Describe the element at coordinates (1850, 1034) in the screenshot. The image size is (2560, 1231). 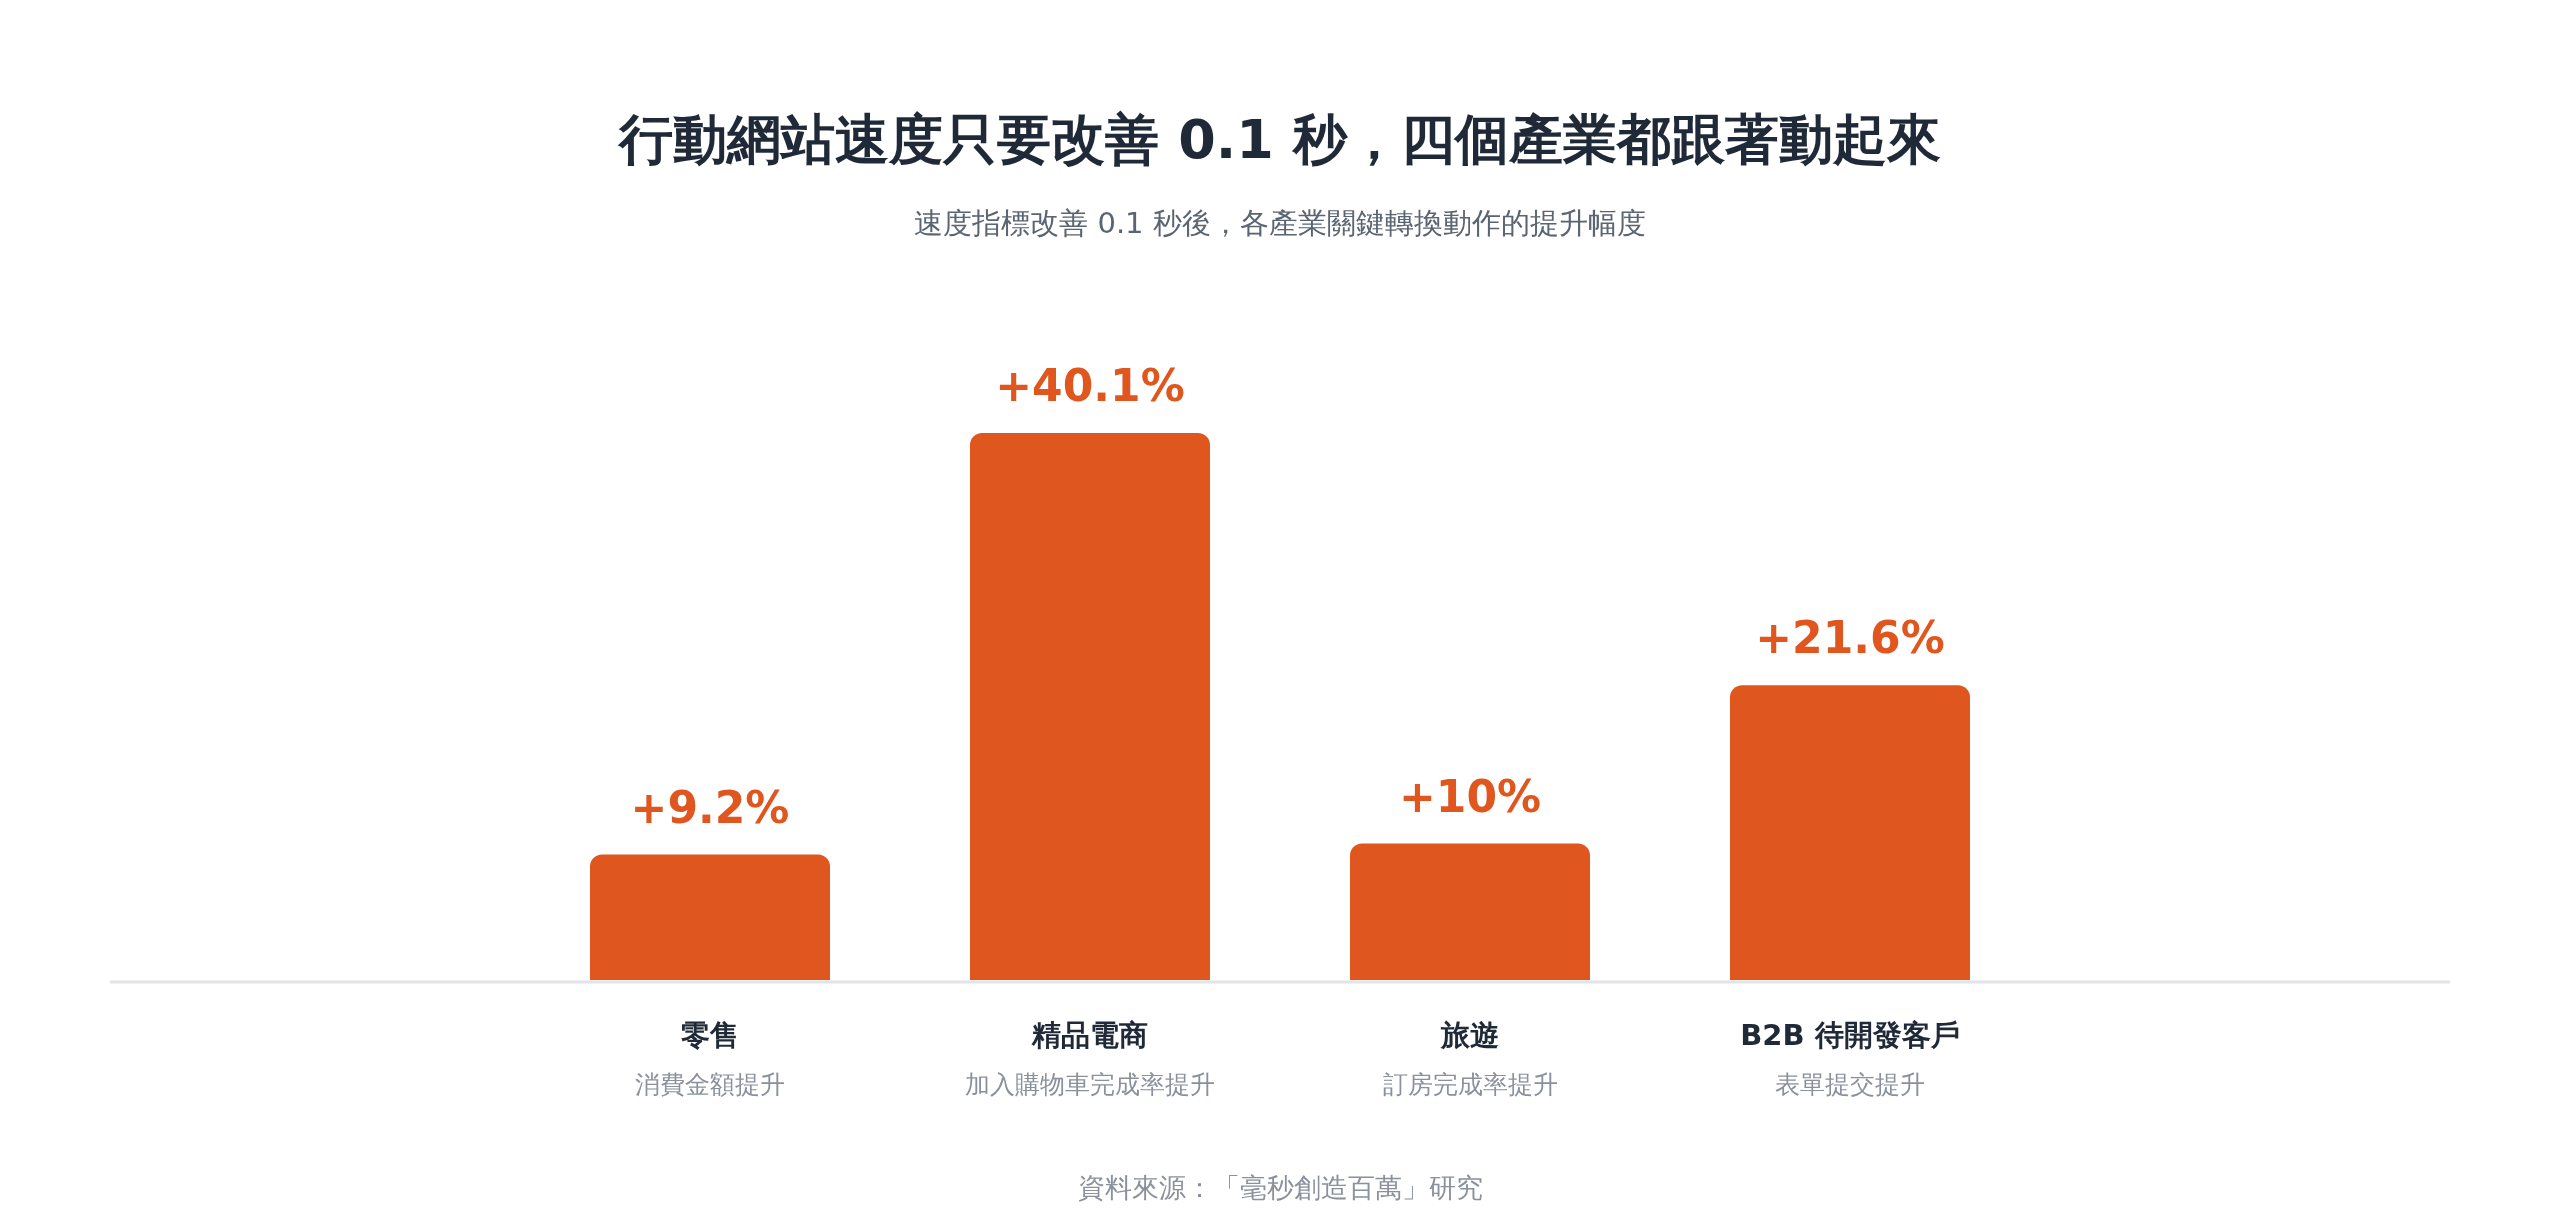
I see `x-tick-label: B2B 待開發客戶` at that location.